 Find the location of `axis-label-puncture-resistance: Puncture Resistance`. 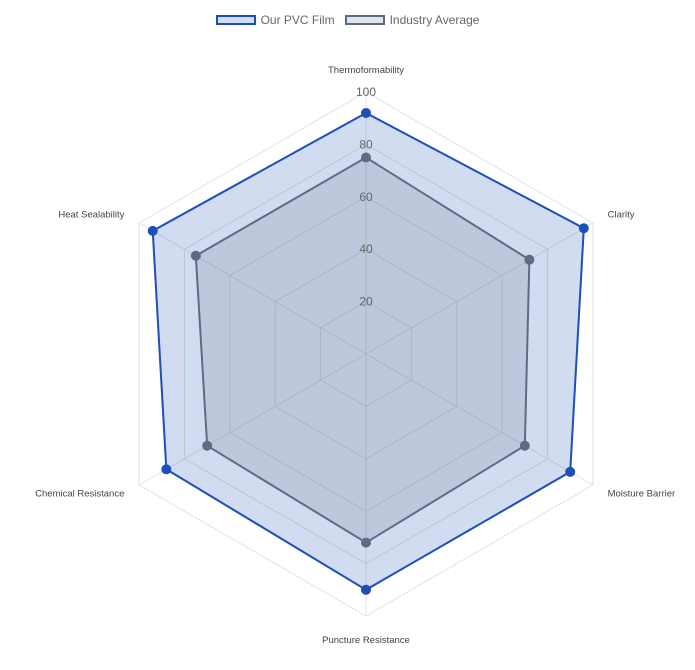

axis-label-puncture-resistance: Puncture Resistance is located at coordinates (366, 640).